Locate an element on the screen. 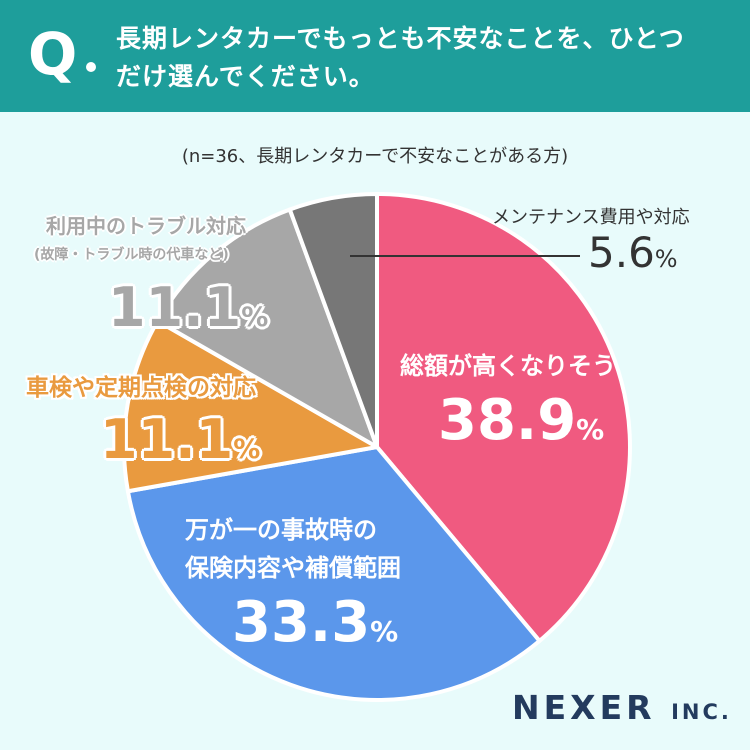 This screenshot has height=750, width=750. value-total-cost: 38.9% is located at coordinates (521, 420).